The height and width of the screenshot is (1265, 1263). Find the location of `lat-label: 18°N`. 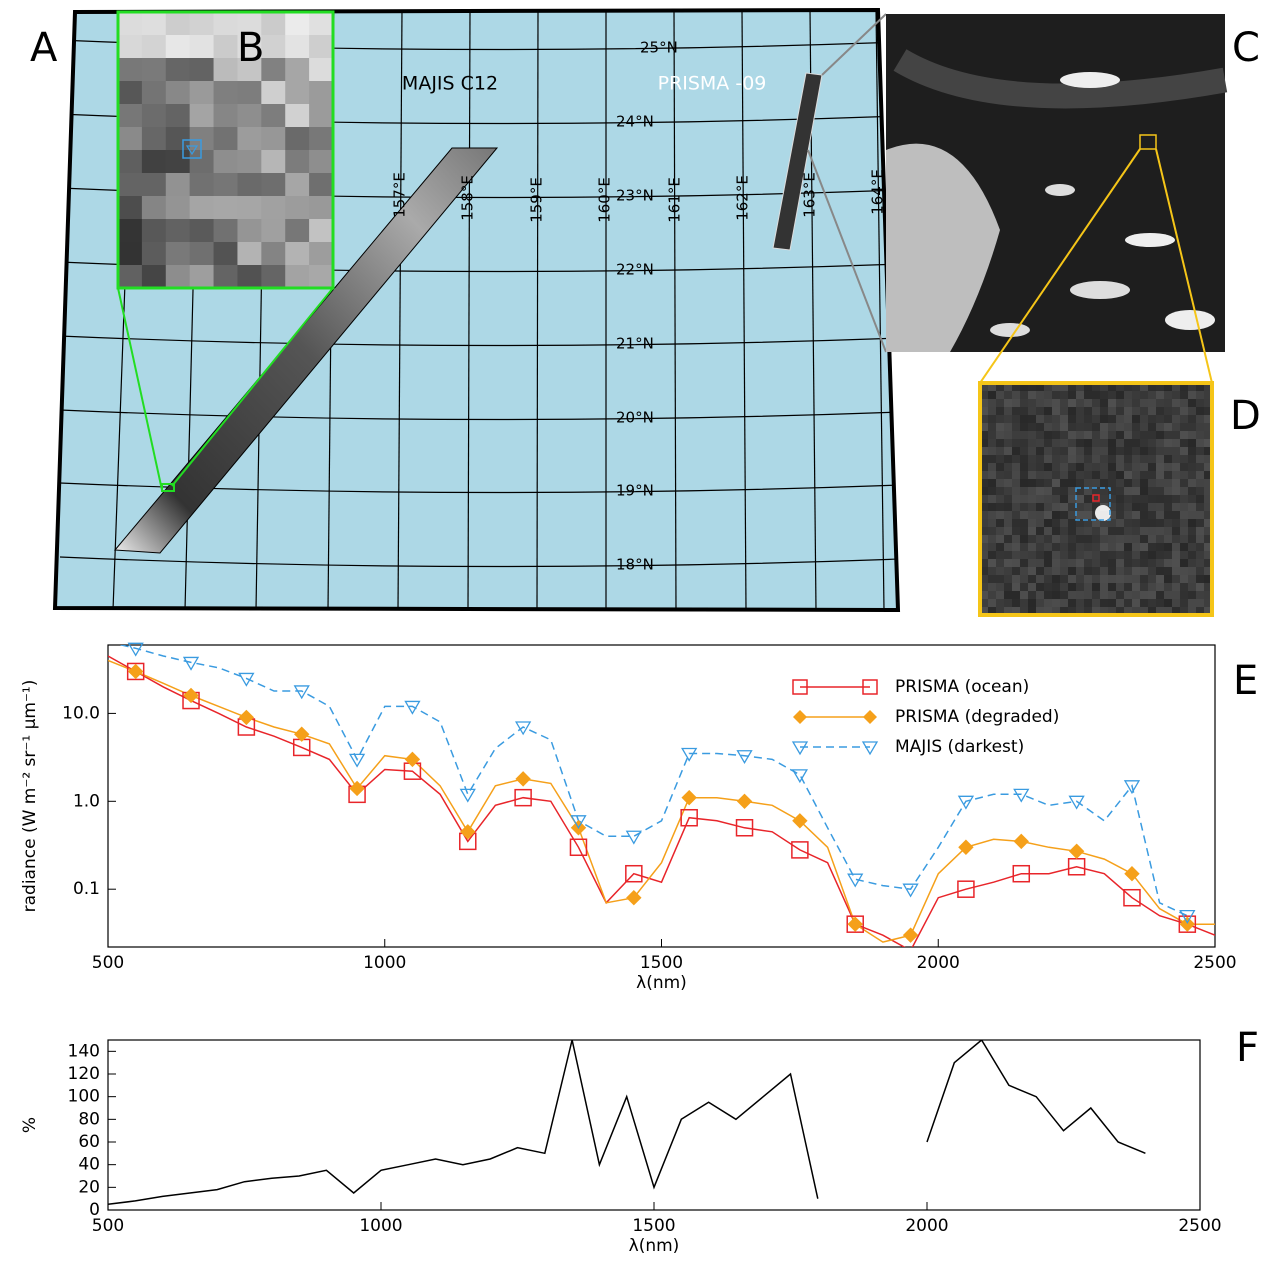

lat-label: 18°N is located at coordinates (635, 565).